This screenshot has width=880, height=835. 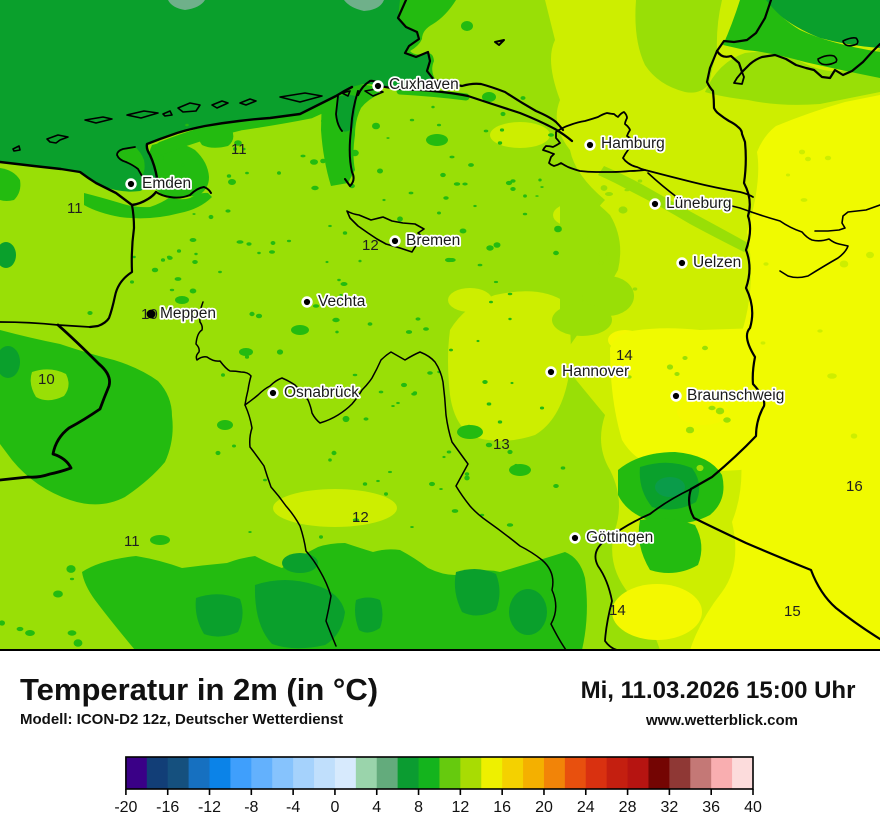 What do you see at coordinates (633, 143) in the screenshot?
I see `svg-text: Hamburg` at bounding box center [633, 143].